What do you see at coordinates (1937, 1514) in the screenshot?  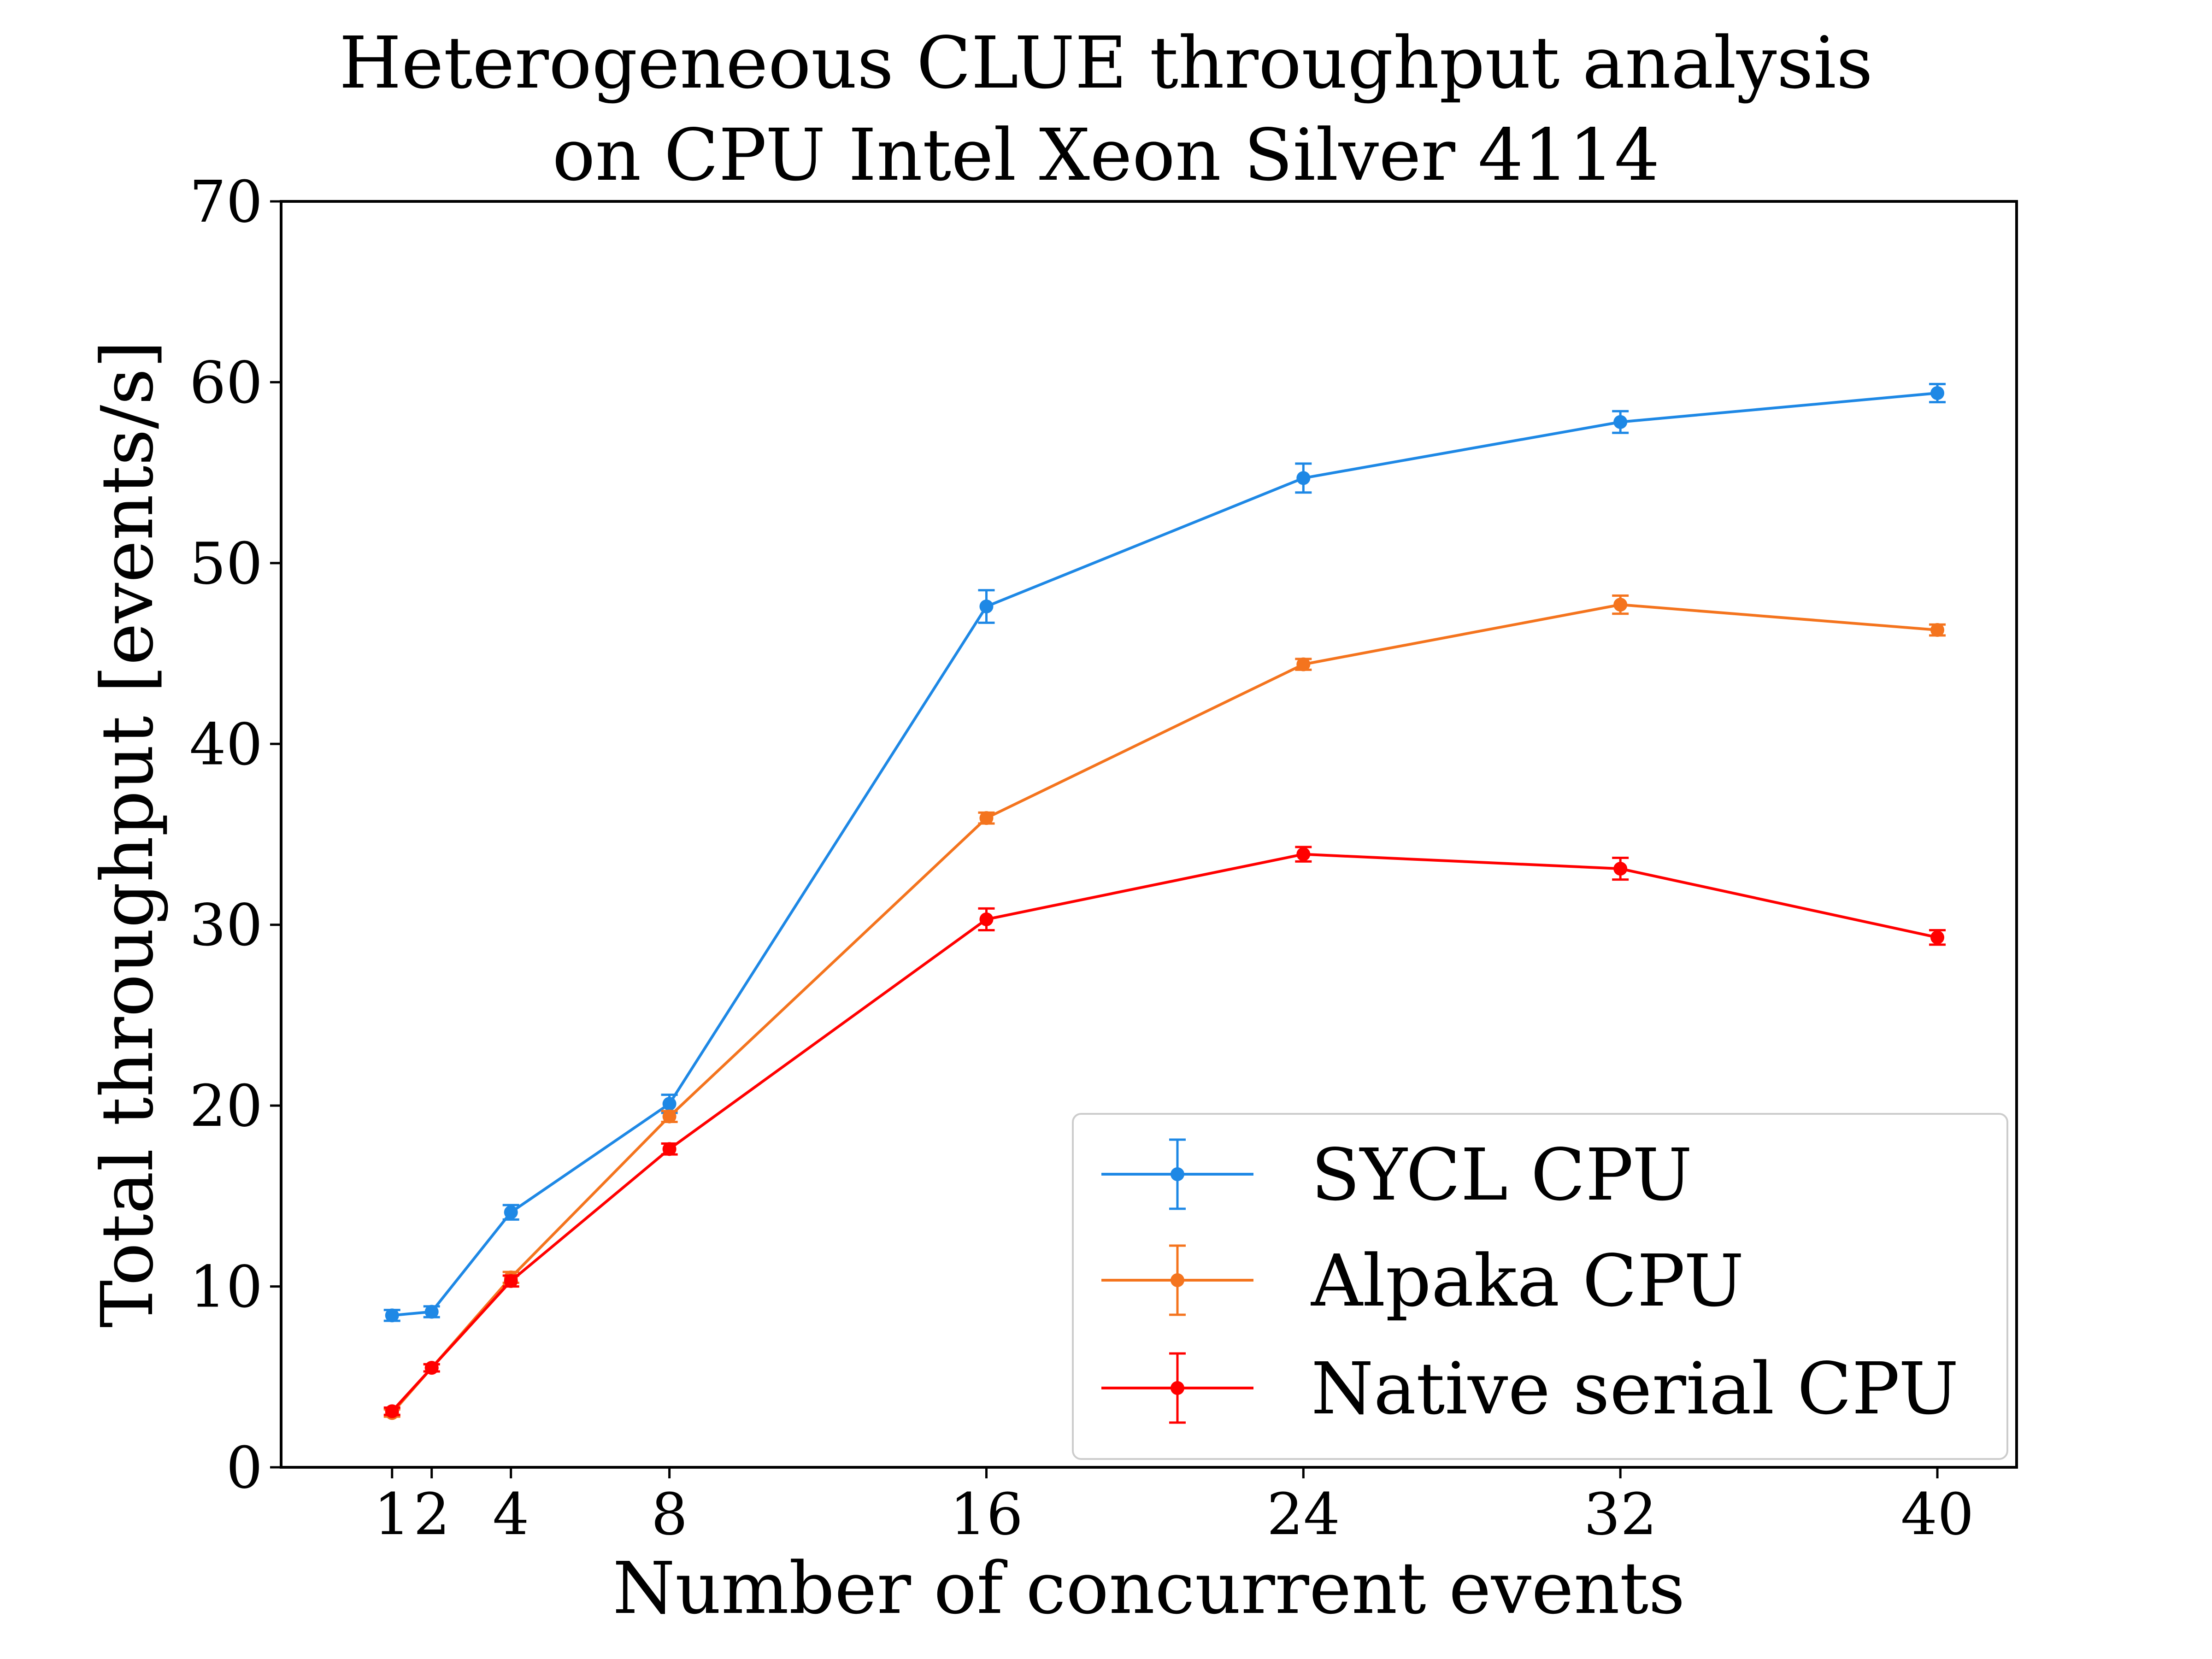 I see `x-tick-label: 40` at bounding box center [1937, 1514].